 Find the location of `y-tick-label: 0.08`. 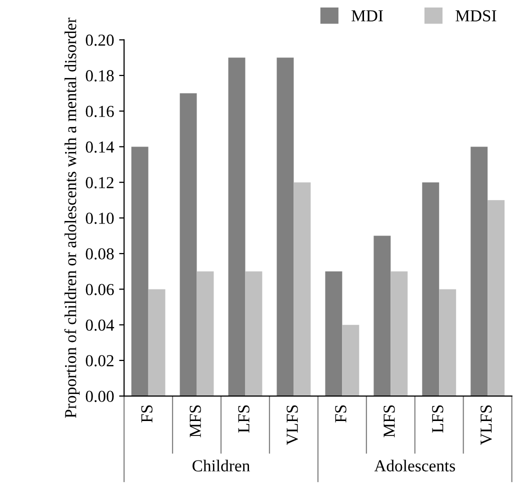

y-tick-label: 0.08 is located at coordinates (100, 254).